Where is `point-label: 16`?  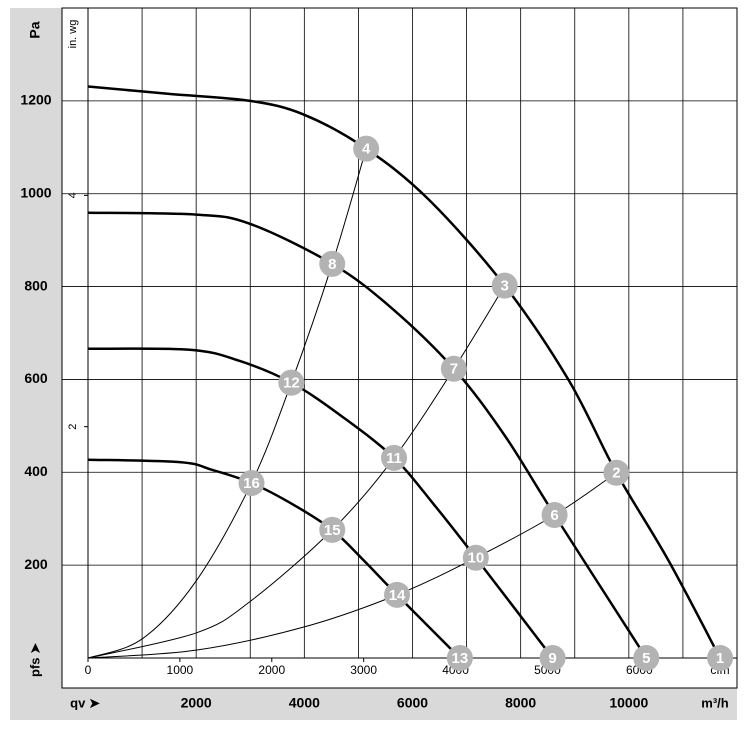 point-label: 16 is located at coordinates (251, 483).